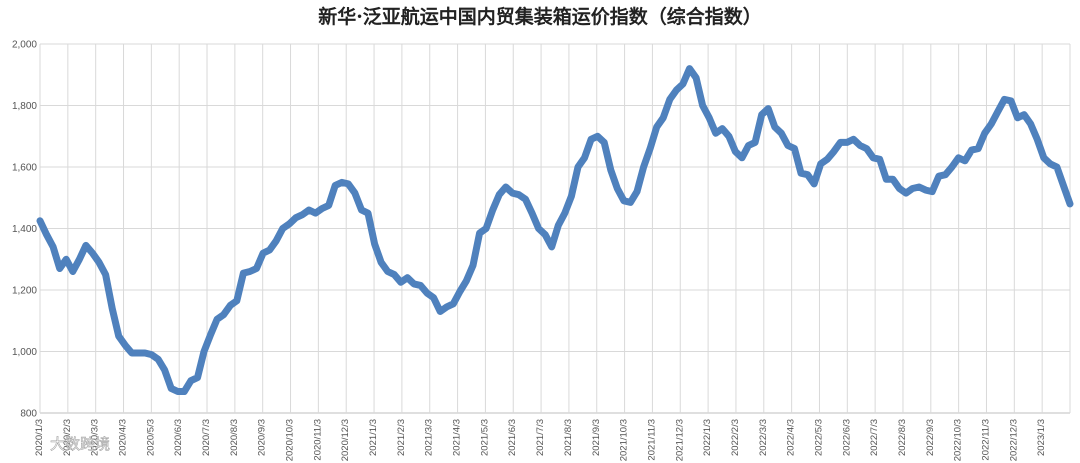 The height and width of the screenshot is (463, 1080). Describe the element at coordinates (95, 437) in the screenshot. I see `x-tick-label: 2020/3/3` at that location.